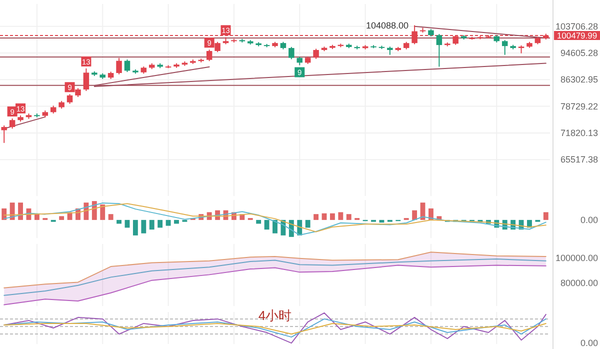 The height and width of the screenshot is (349, 600). What do you see at coordinates (579, 283) in the screenshot?
I see `y-tick-label: 80000.00` at bounding box center [579, 283].